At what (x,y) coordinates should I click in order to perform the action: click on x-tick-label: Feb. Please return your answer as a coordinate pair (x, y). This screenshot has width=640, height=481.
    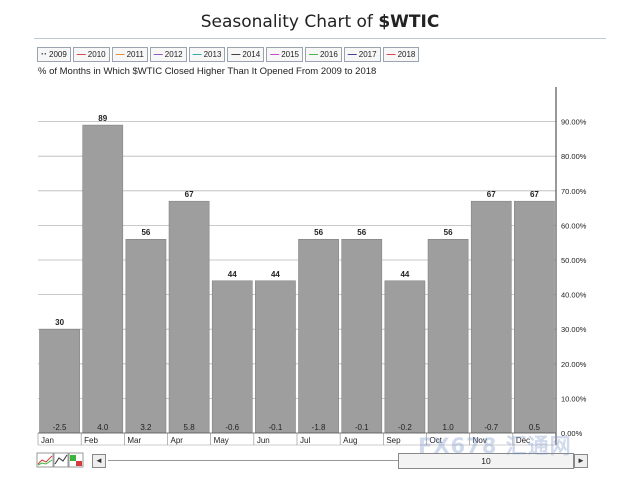
    Looking at the image, I should click on (91, 440).